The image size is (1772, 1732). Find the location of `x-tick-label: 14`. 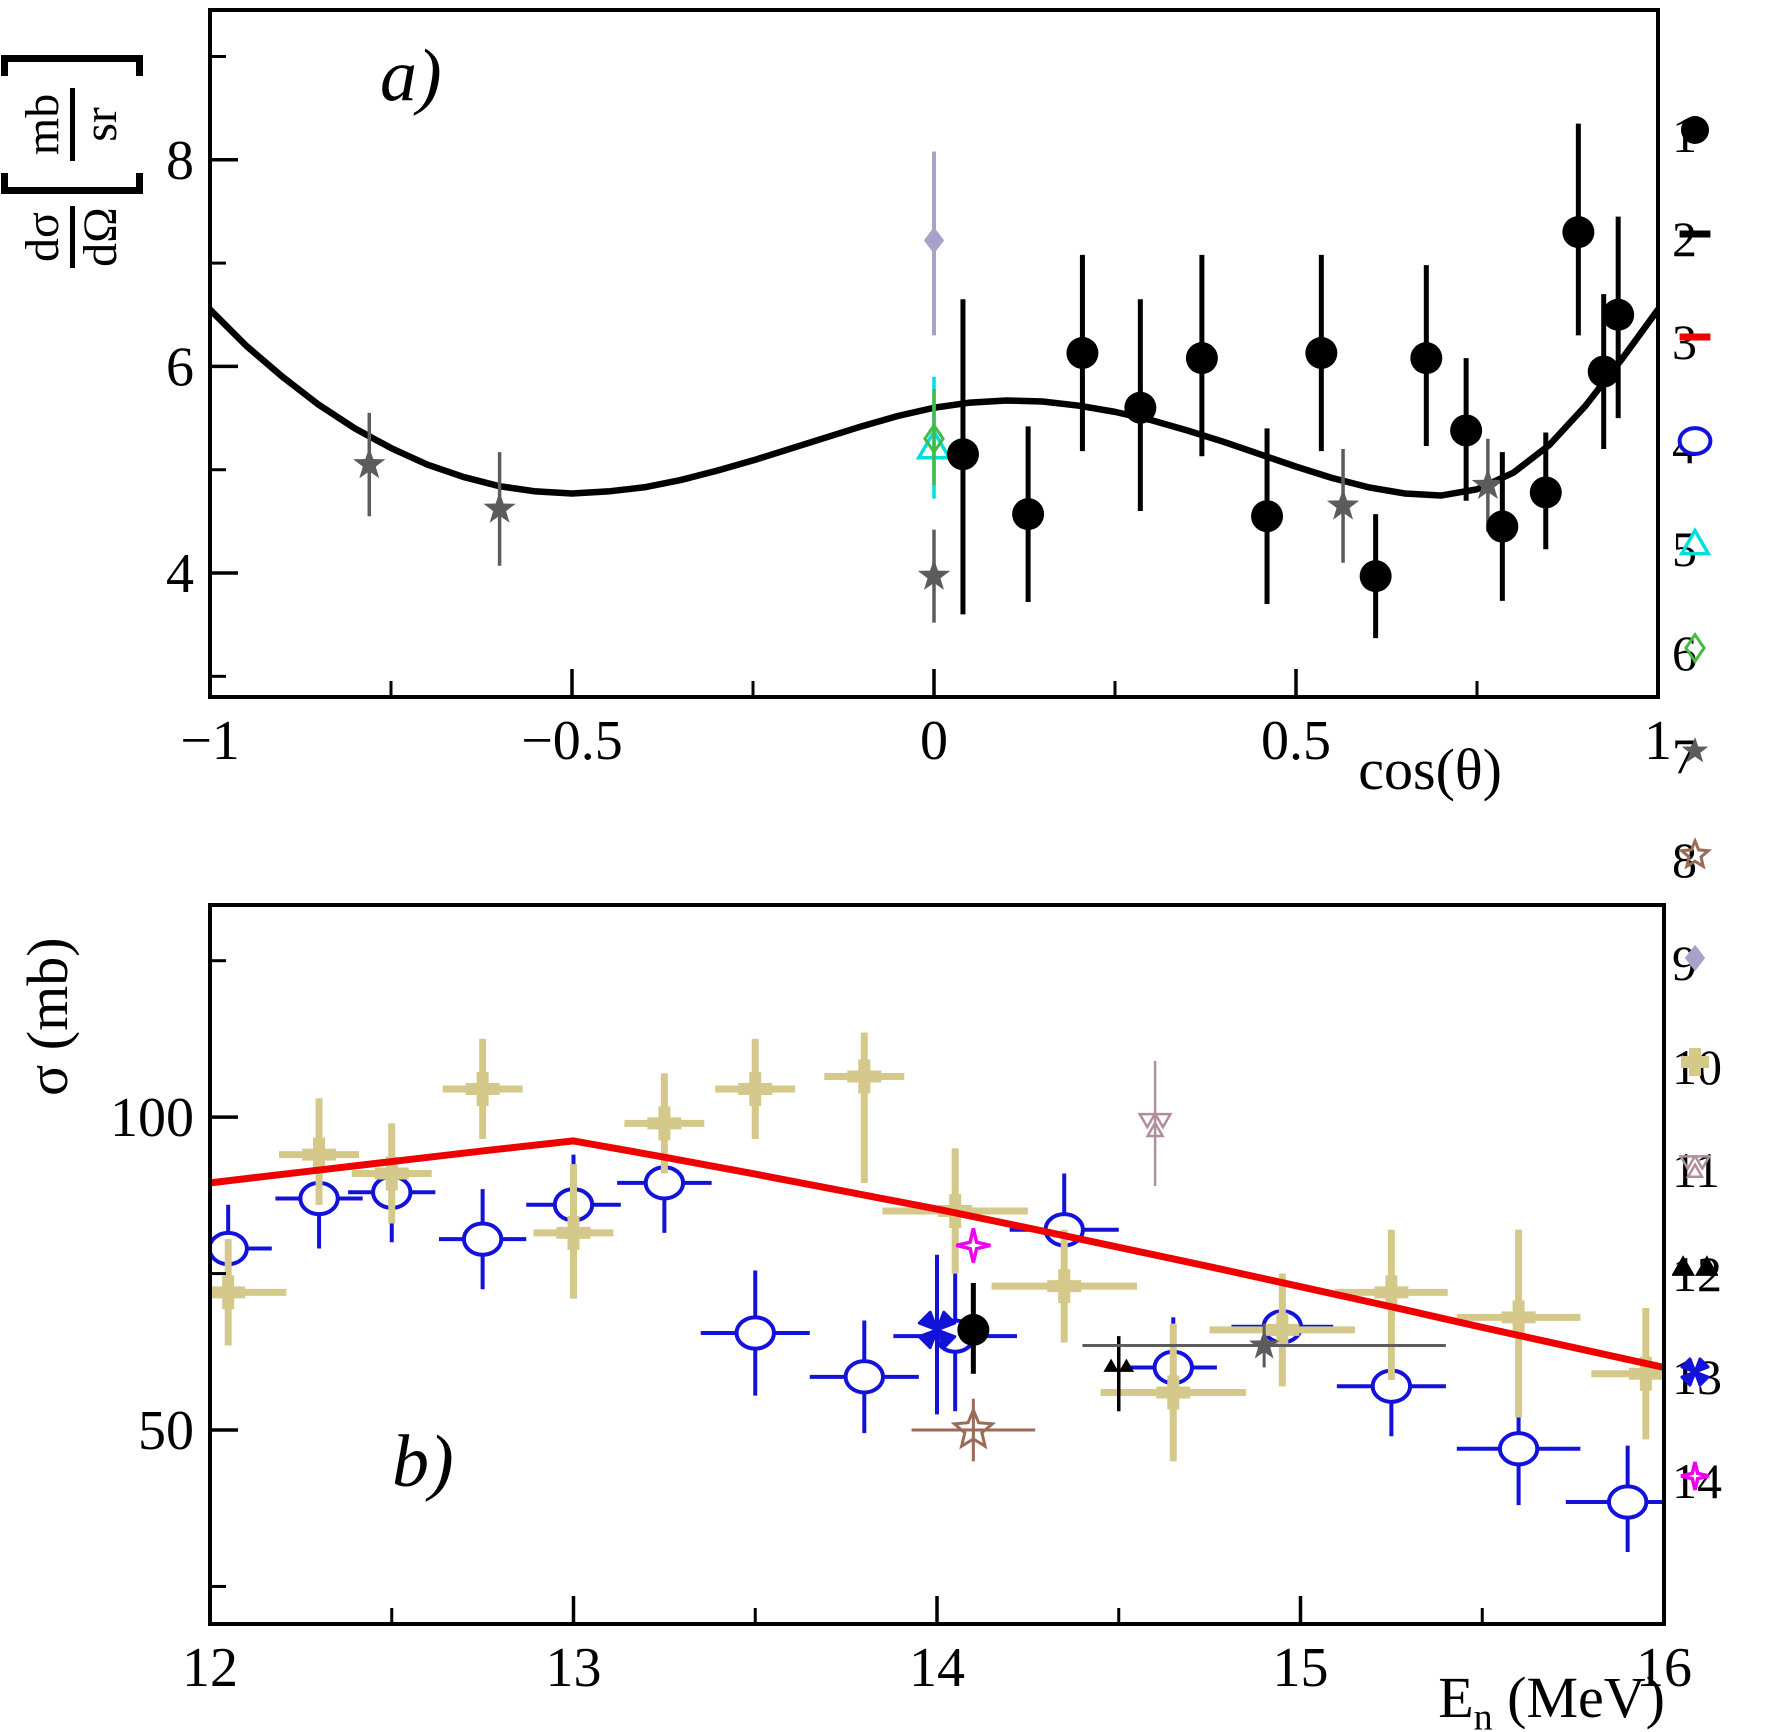

x-tick-label: 14 is located at coordinates (937, 1668).